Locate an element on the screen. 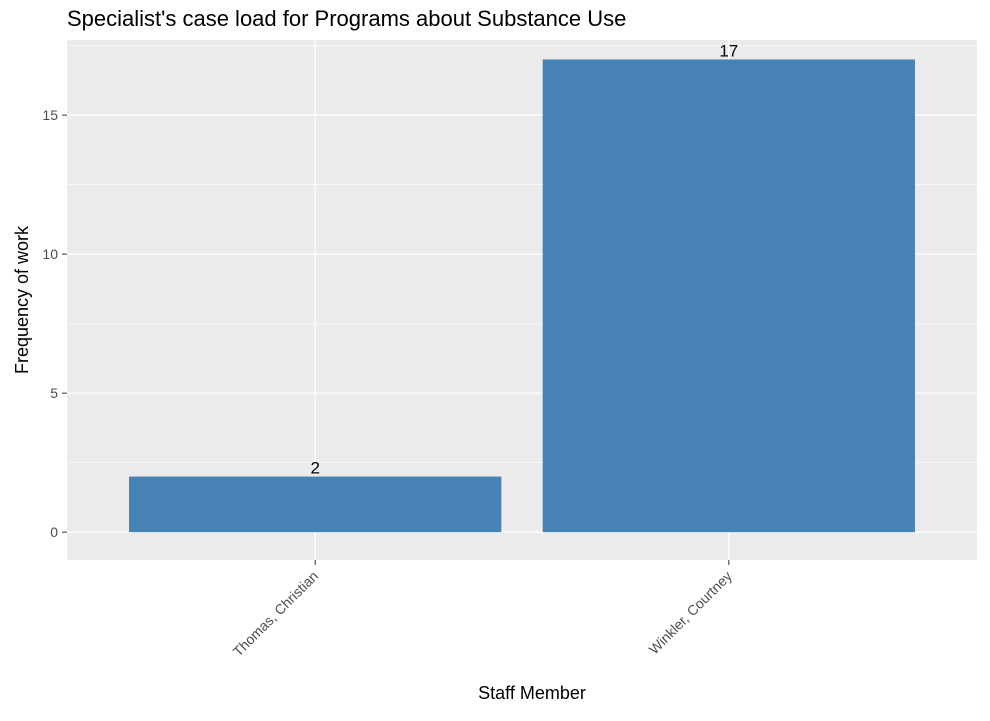 This screenshot has height=721, width=990. x-axis-title: Staff Member is located at coordinates (532, 693).